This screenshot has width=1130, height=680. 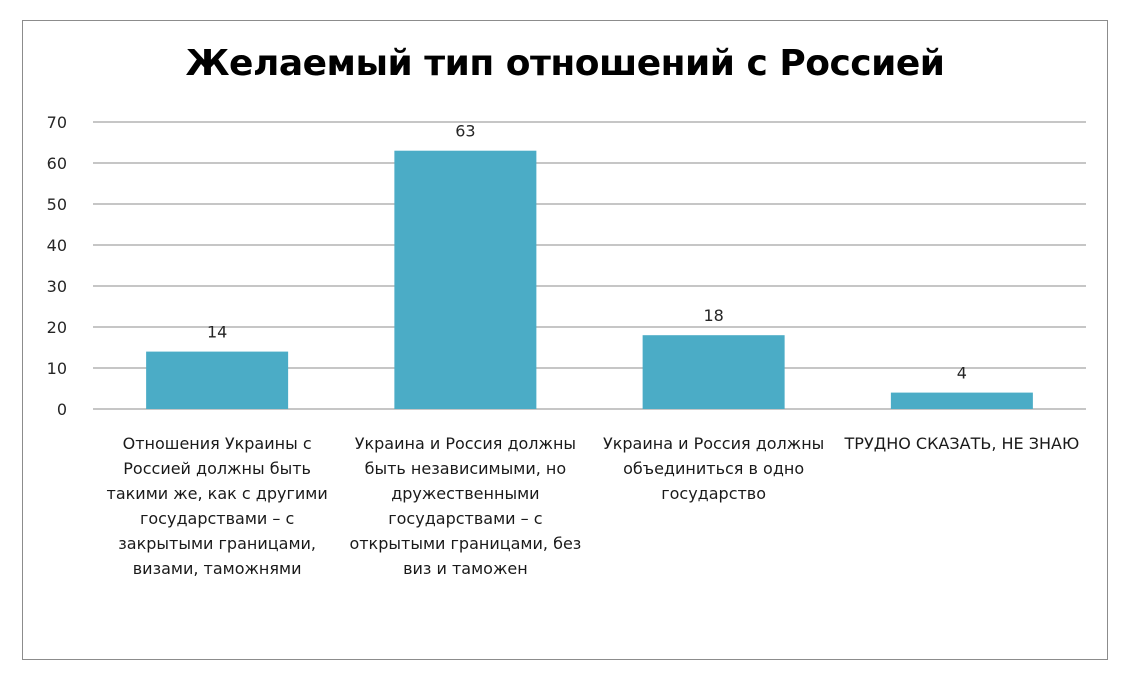 I want to click on data-label: 63, so click(x=465, y=131).